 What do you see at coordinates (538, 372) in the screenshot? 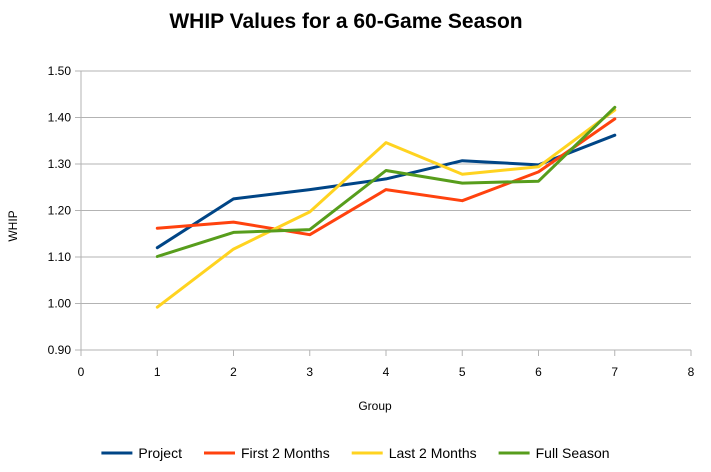
I see `x-tick-label: 6` at bounding box center [538, 372].